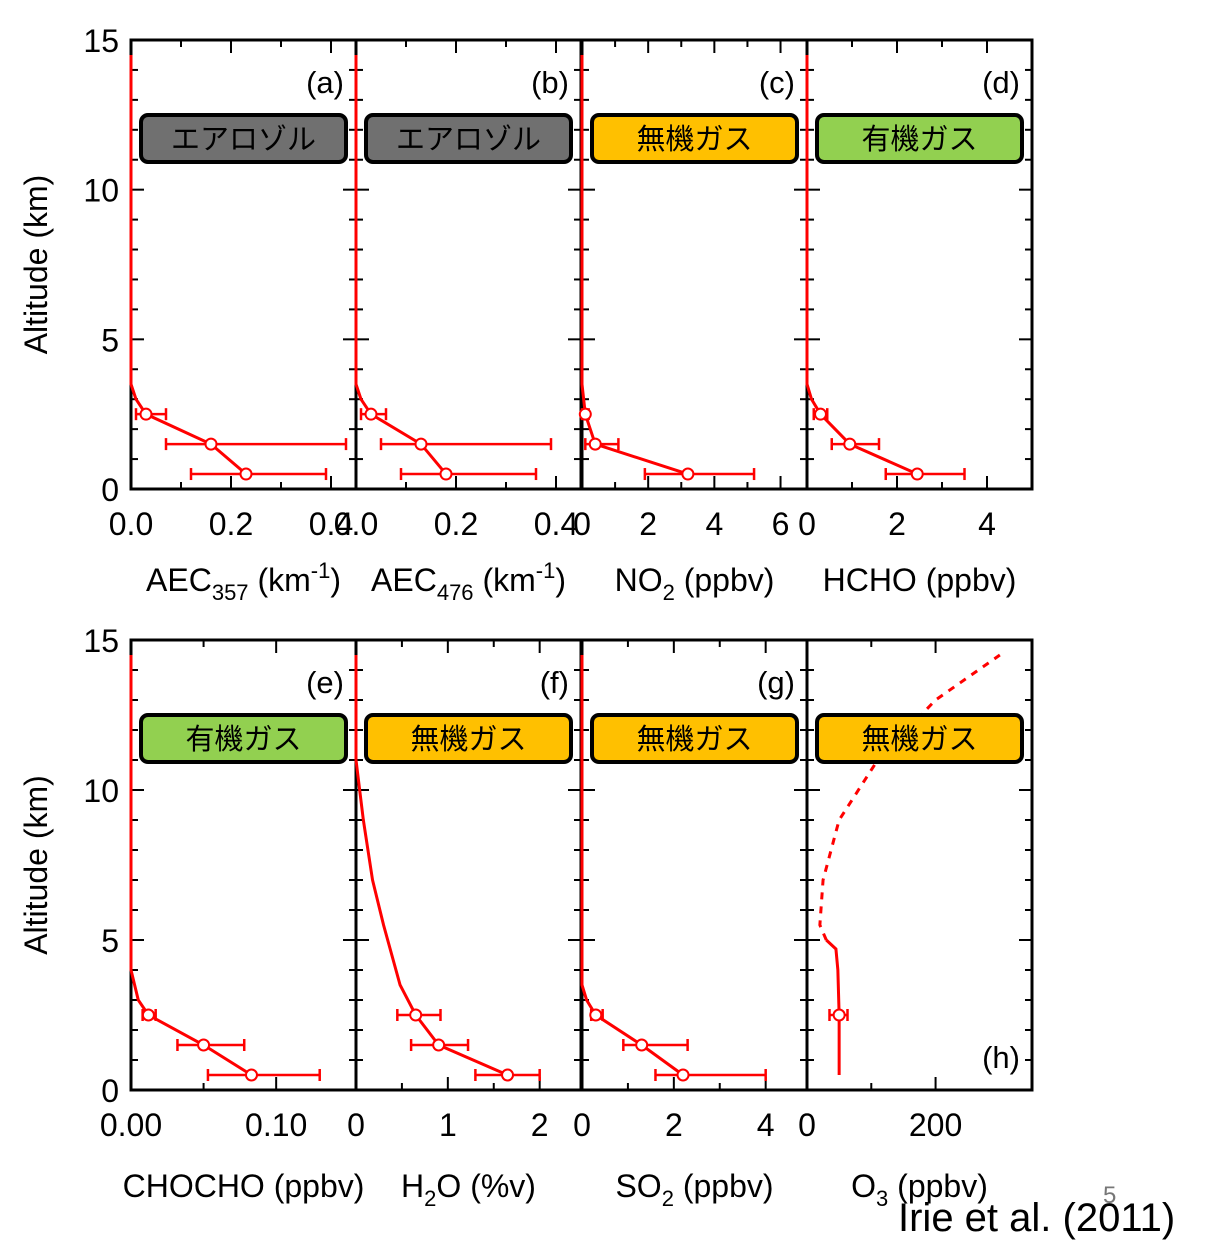 This screenshot has width=1209, height=1255. I want to click on y-tick-label: 15, so click(101, 41).